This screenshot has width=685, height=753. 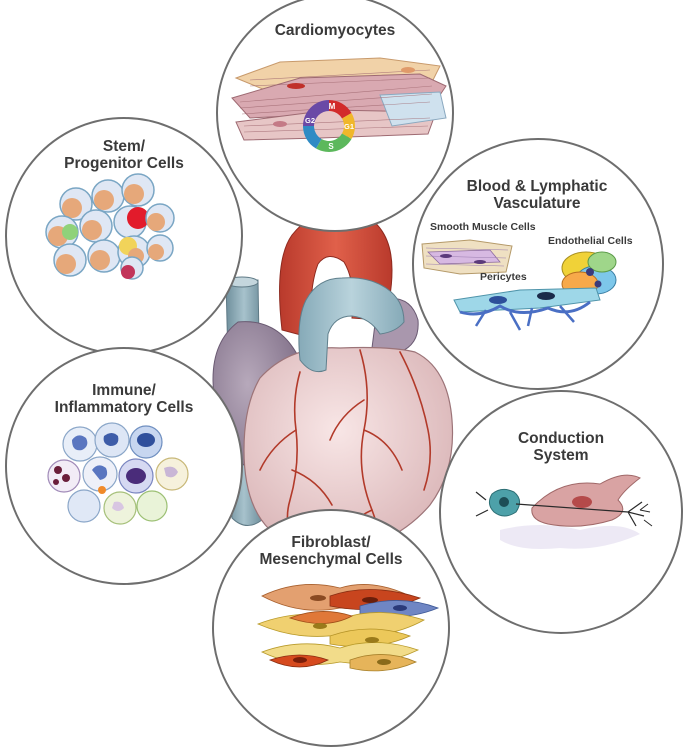 What do you see at coordinates (339, 99) in the screenshot?
I see `cardiomyocyte-fibers` at bounding box center [339, 99].